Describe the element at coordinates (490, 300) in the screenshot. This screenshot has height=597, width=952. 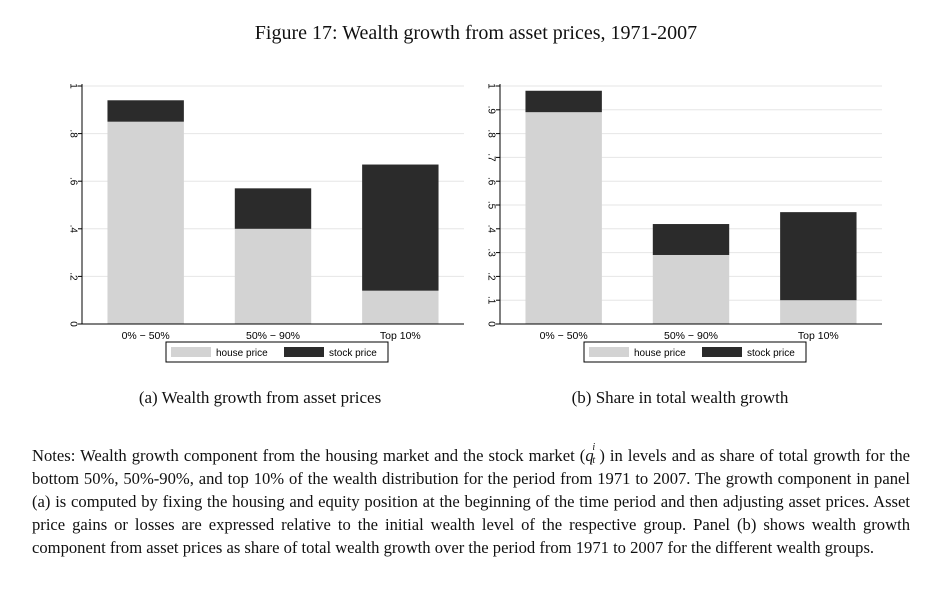
I see `y-tick-label: .1` at that location.